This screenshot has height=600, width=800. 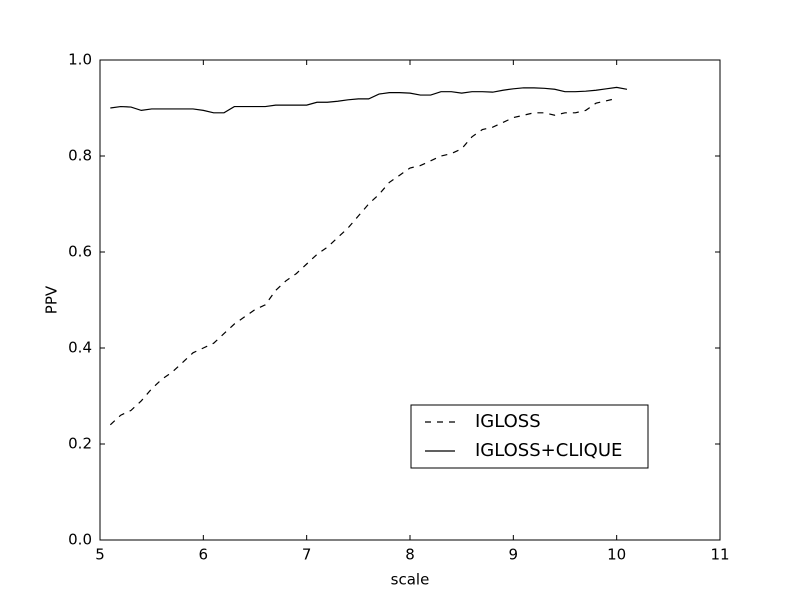 What do you see at coordinates (80, 444) in the screenshot?
I see `y-tick-label: 0.2` at bounding box center [80, 444].